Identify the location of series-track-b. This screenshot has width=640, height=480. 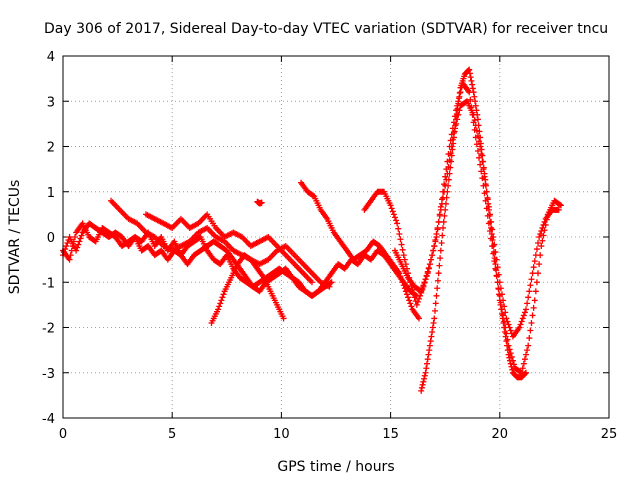
(197, 259).